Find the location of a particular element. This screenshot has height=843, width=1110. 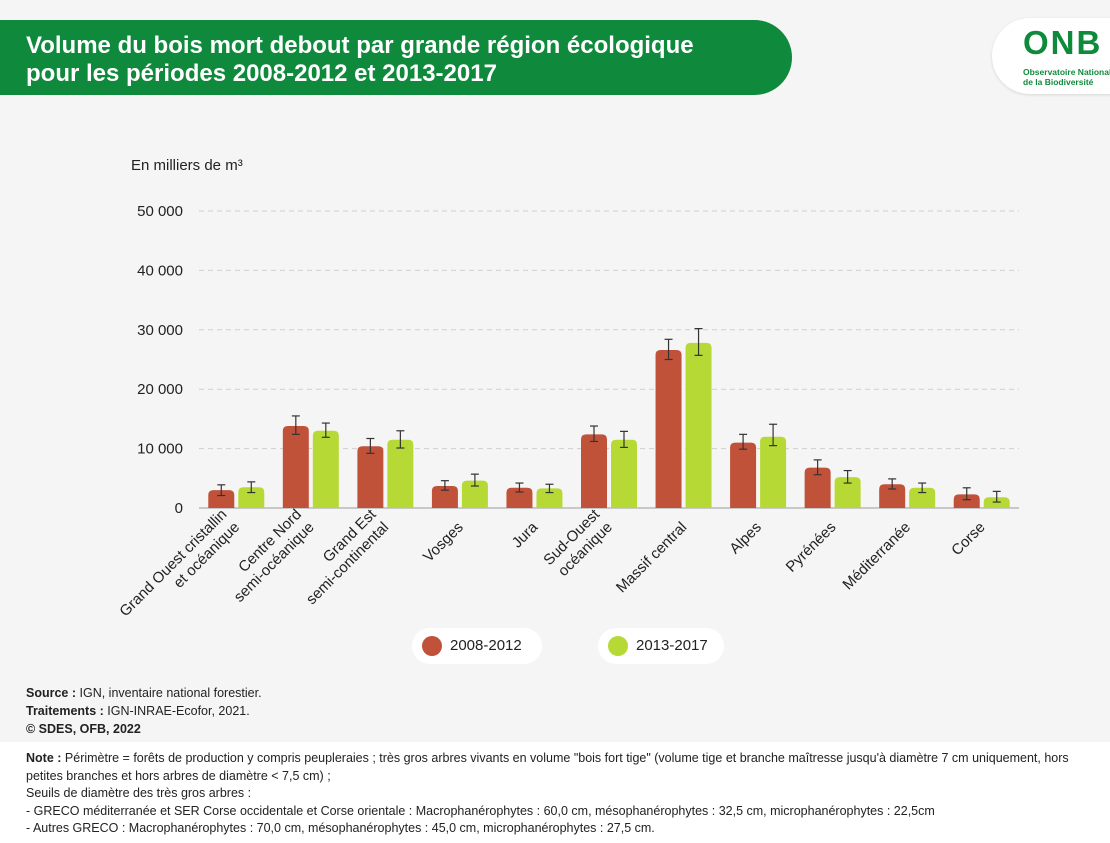

category-label: Massif central is located at coordinates (651, 557).